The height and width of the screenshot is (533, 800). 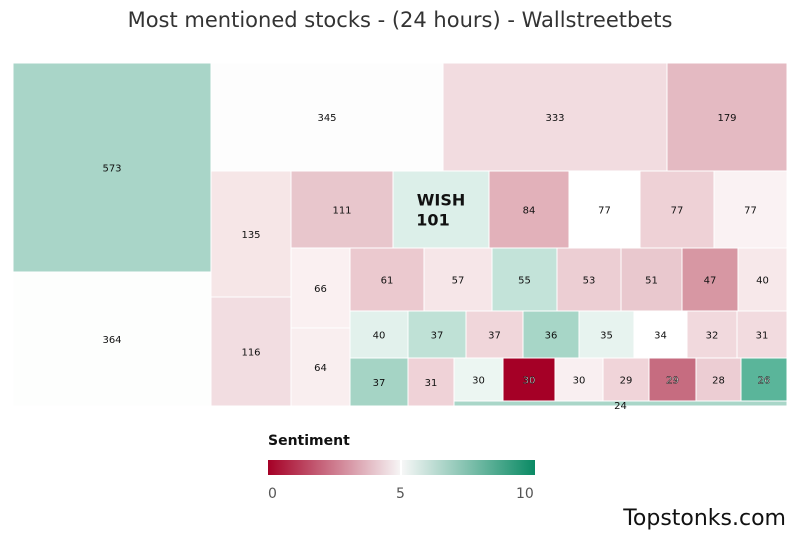 I want to click on sentiment-gradient-bar, so click(x=401, y=467).